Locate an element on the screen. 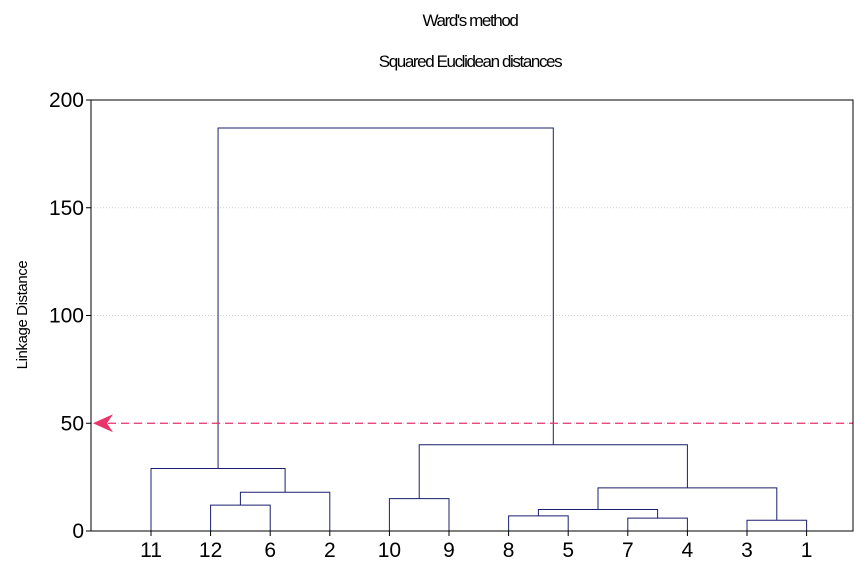 Image resolution: width=854 pixels, height=567 pixels. leaf-label-5: 5 is located at coordinates (568, 550).